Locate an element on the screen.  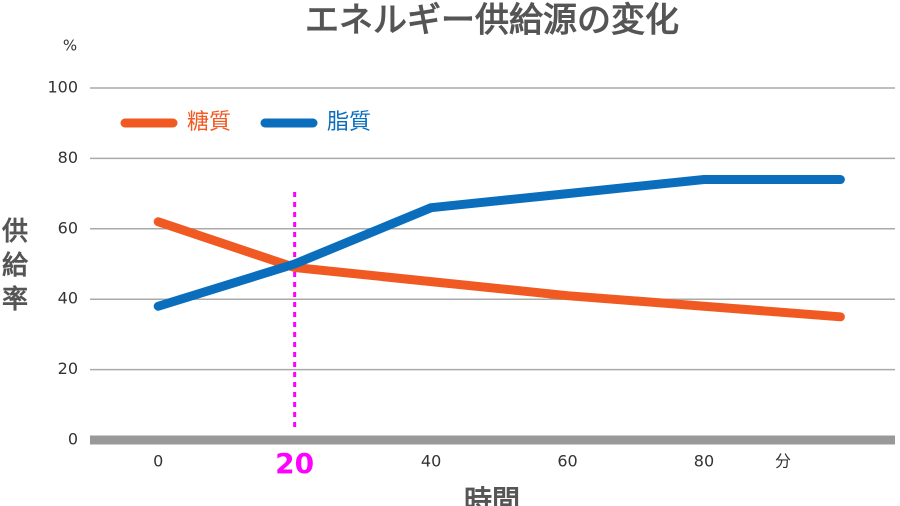
y-tick-label: 0 is located at coordinates (73, 439).